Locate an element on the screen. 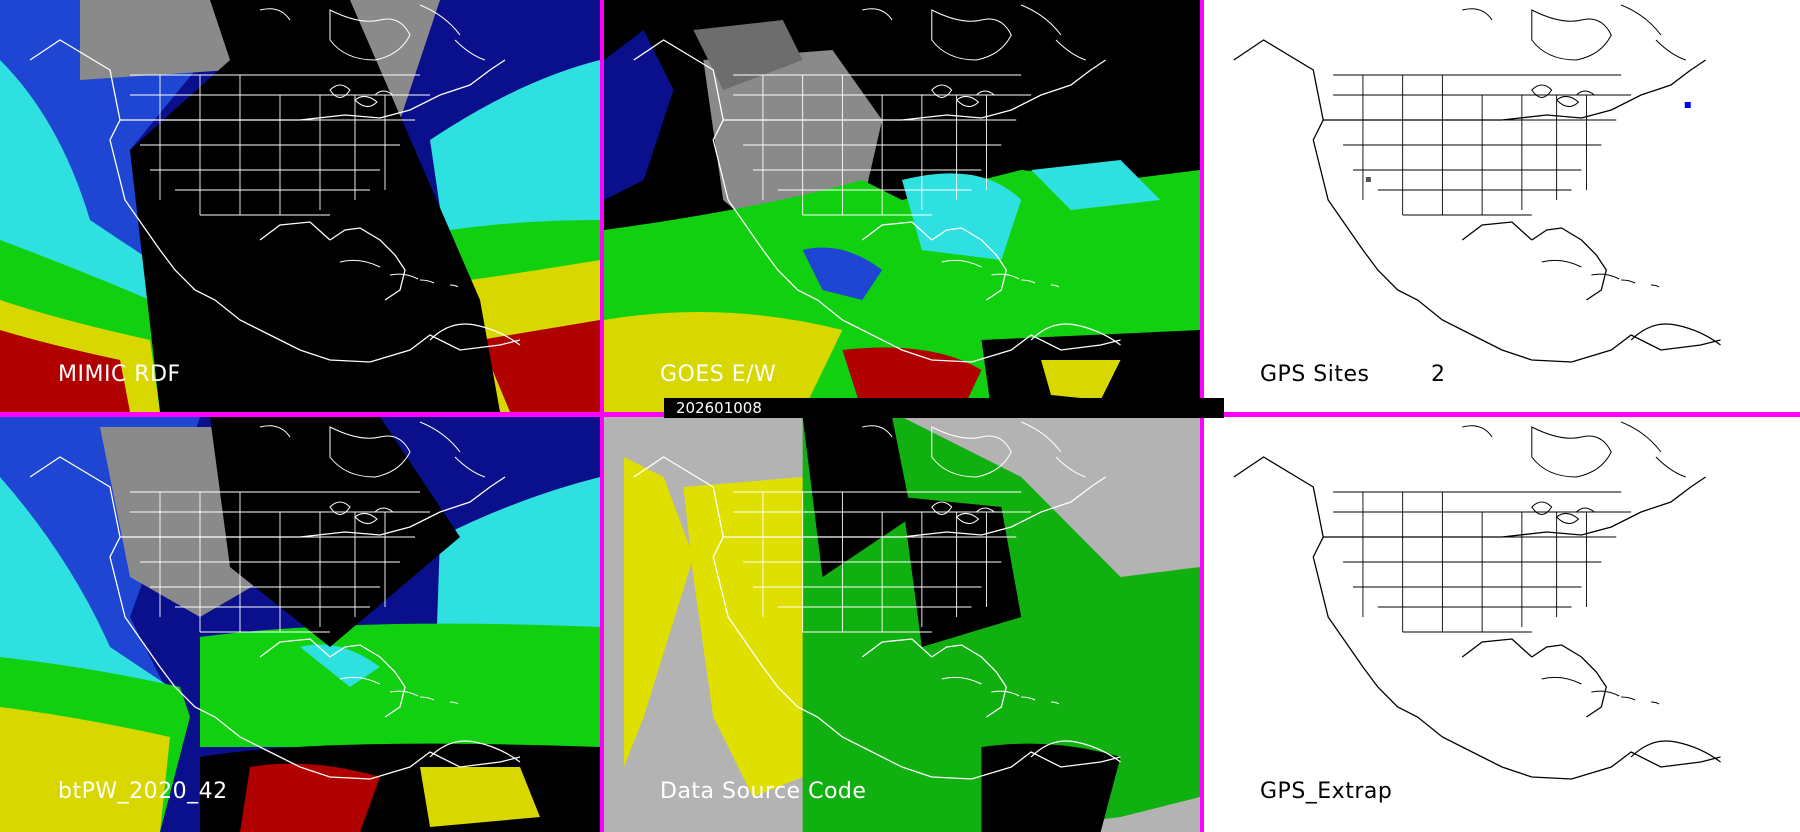  panel-label: GOES E/W is located at coordinates (718, 374).